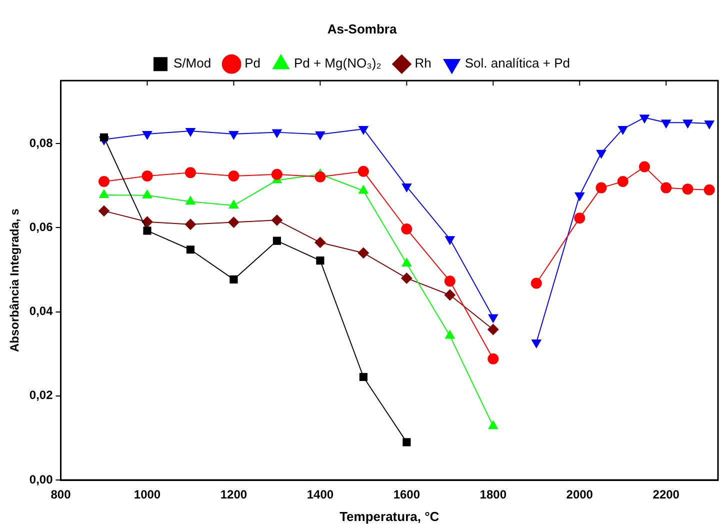 This screenshot has height=529, width=724. What do you see at coordinates (493, 495) in the screenshot?
I see `x-tick-label: 1800` at bounding box center [493, 495].